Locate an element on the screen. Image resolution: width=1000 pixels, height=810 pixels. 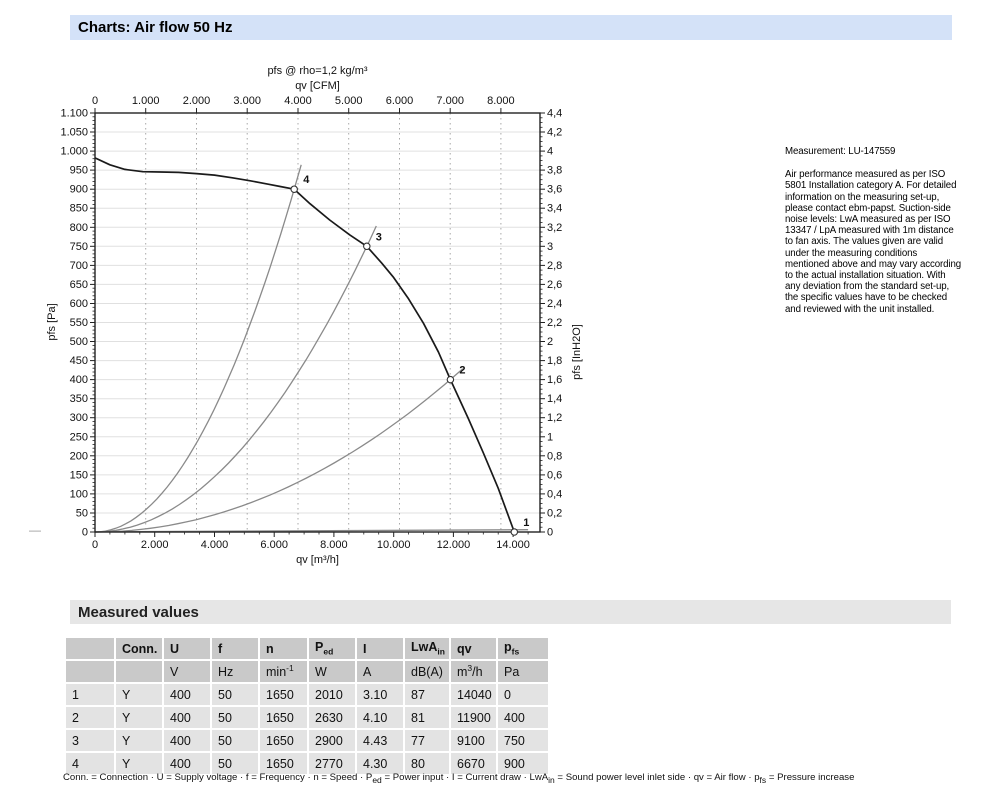
svg-text: 8.000 is located at coordinates (334, 545).